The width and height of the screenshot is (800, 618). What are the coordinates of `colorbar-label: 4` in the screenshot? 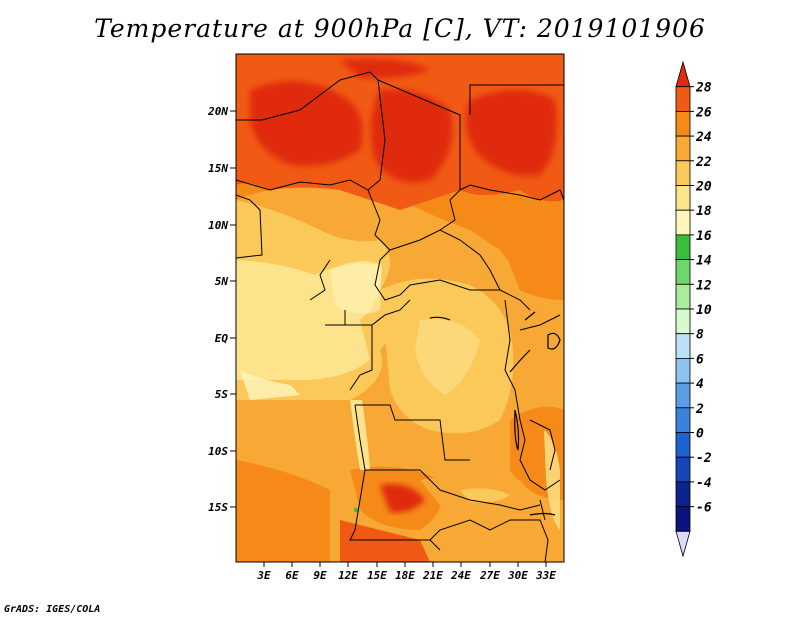 It's located at (700, 384).